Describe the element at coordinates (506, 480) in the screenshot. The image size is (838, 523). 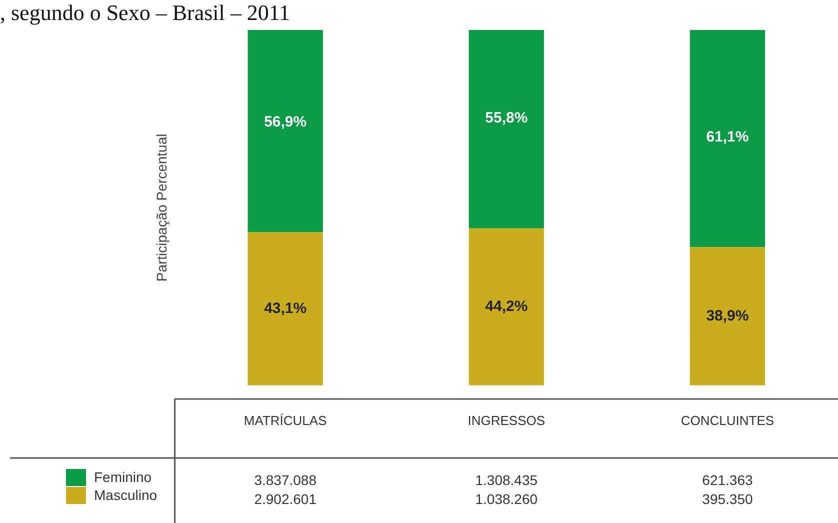
I see `text: 1.308.435` at that location.